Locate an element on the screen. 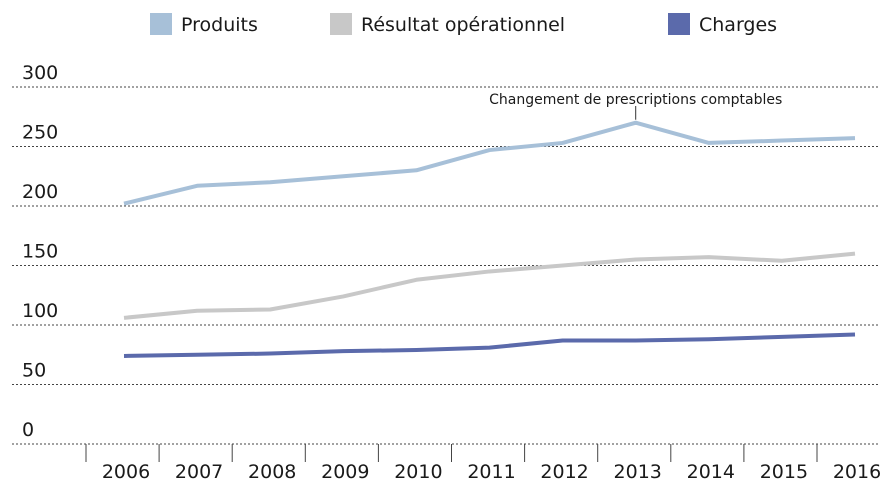  legend-label: Résultat opérationnel is located at coordinates (463, 25).